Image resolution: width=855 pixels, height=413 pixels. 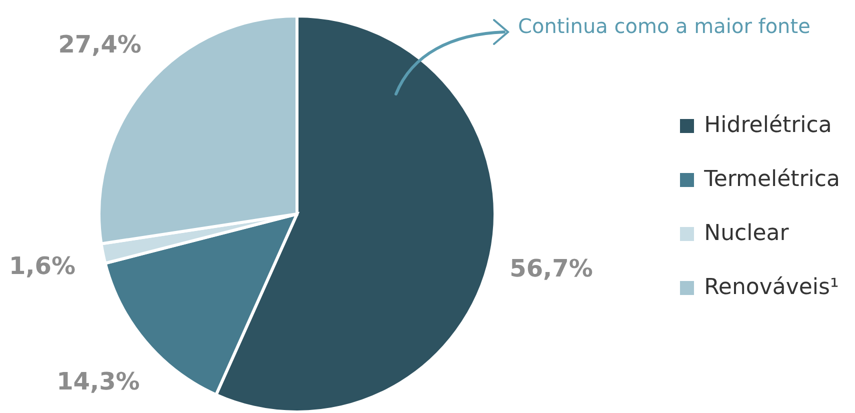 I want to click on data-label: 1,6%, so click(x=42, y=266).